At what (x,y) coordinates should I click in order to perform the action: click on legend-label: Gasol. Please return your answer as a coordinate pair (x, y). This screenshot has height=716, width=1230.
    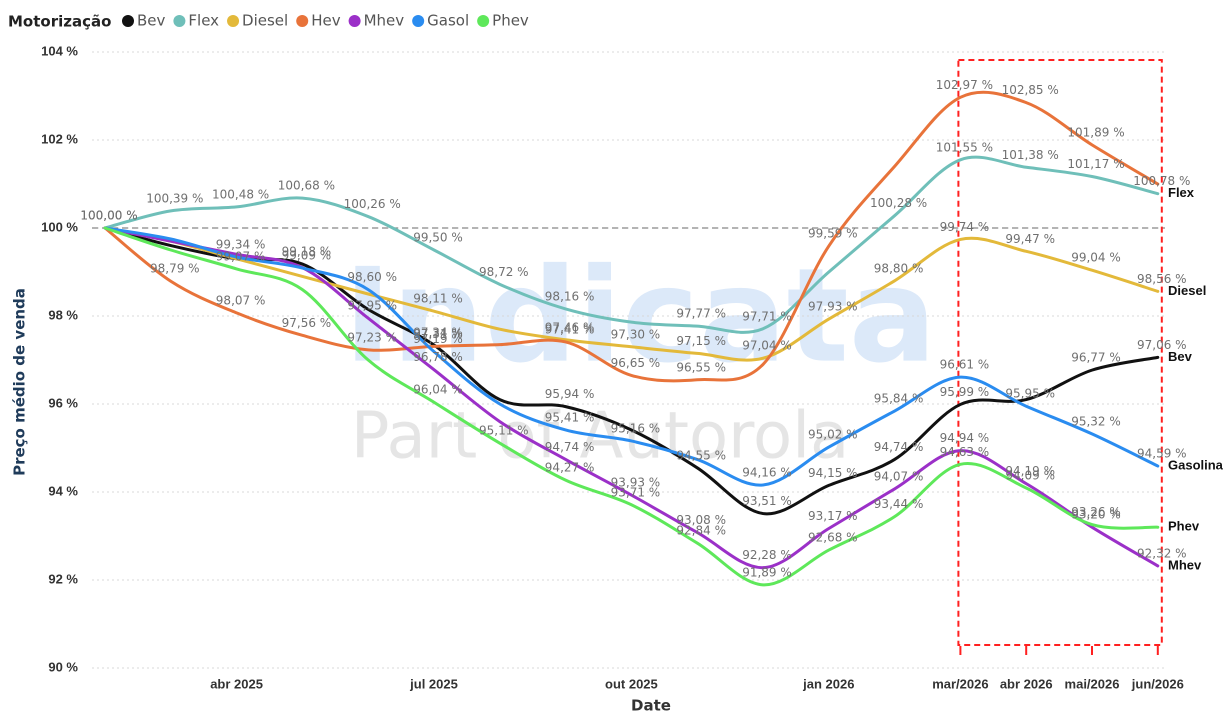
    Looking at the image, I should click on (448, 21).